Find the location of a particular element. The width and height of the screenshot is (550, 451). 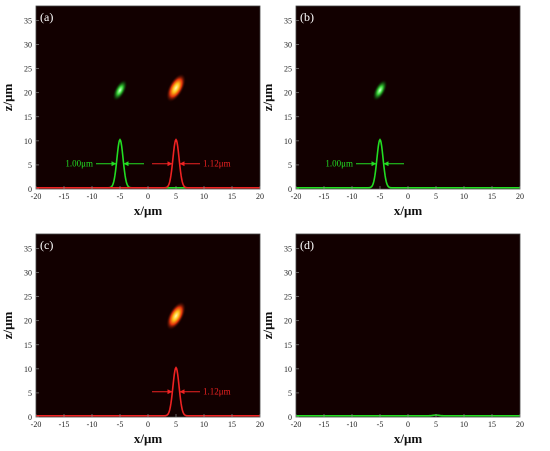

panel-label: (d) is located at coordinates (307, 245).